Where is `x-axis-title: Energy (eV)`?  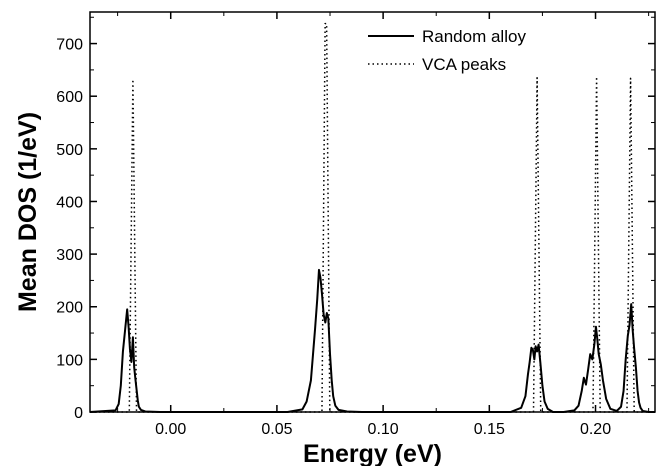
x-axis-title: Energy (eV) is located at coordinates (372, 453).